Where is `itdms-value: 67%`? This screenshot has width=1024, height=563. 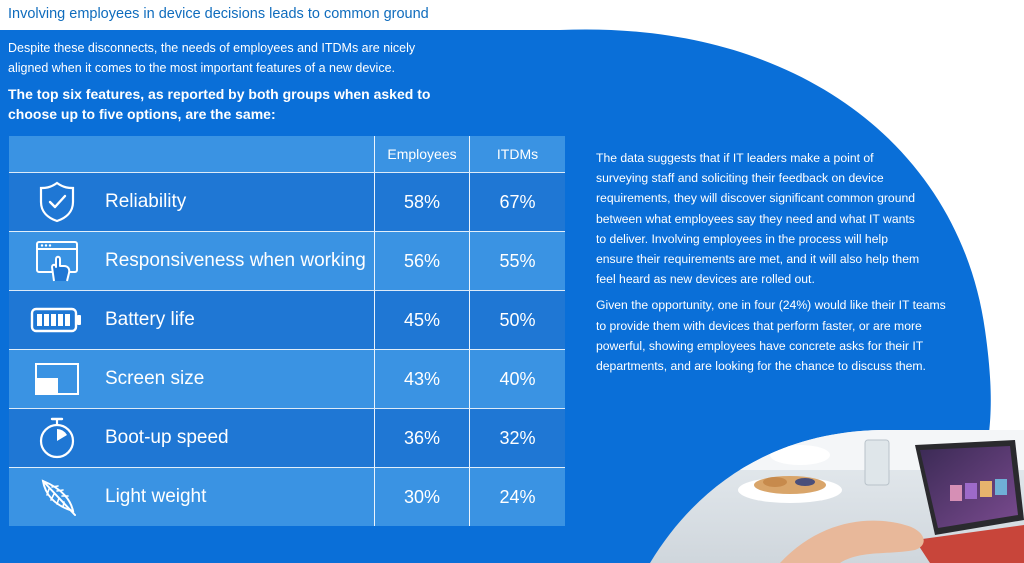
itdms-value: 67% is located at coordinates (517, 201).